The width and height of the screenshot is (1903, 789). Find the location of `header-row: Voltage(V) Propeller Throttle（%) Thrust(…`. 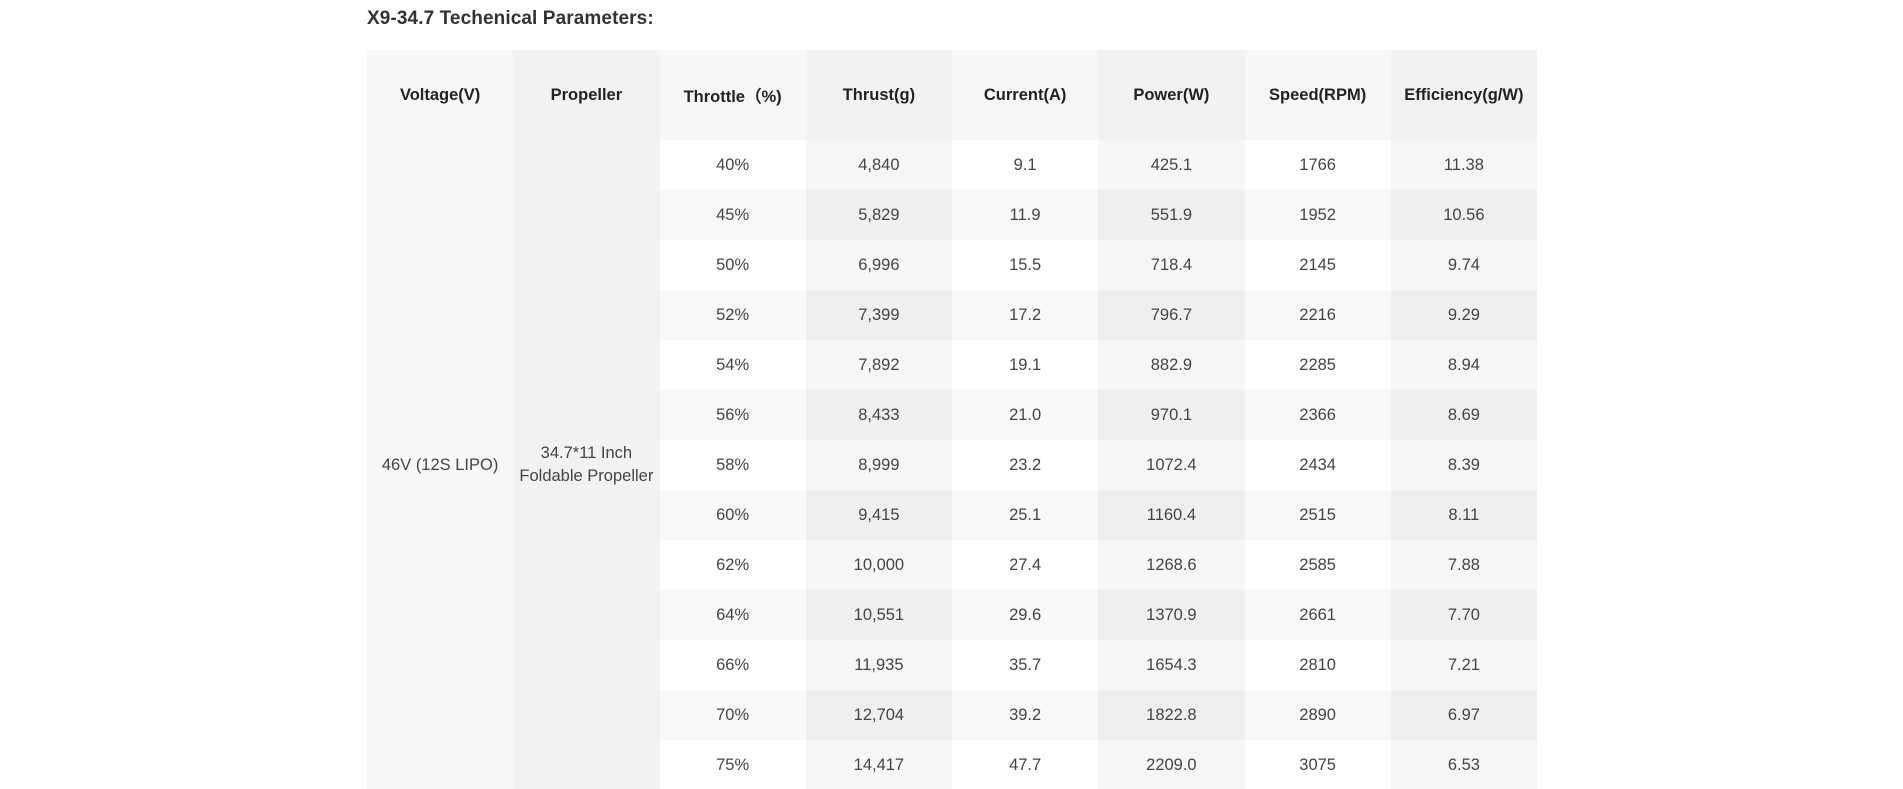

header-row: Voltage(V) Propeller Throttle（%) Thrust(… is located at coordinates (952, 95).